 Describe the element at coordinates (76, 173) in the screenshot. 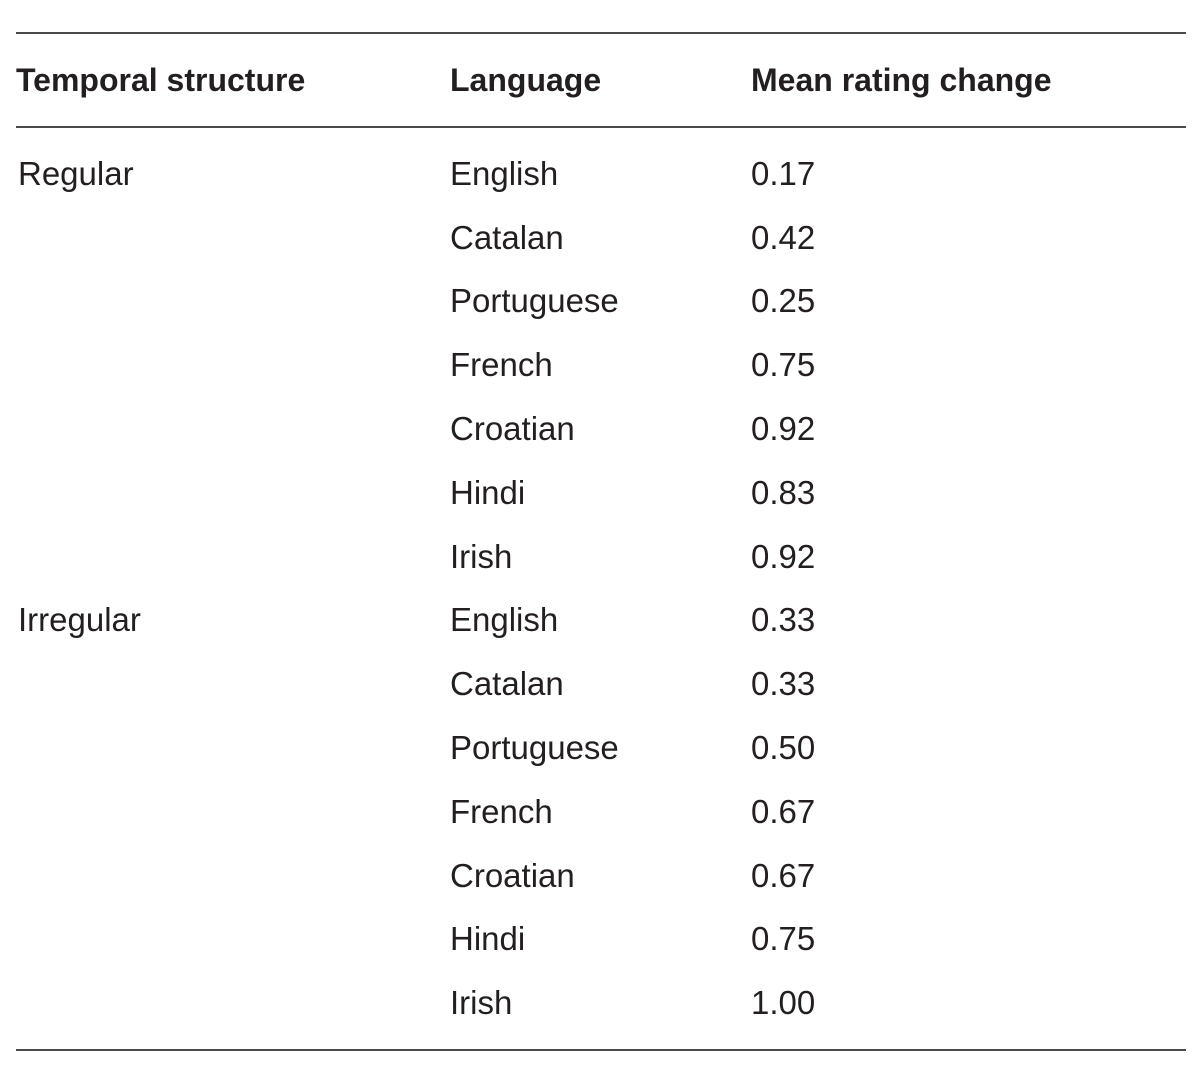

I see `temporal-structure-cell: Regular` at that location.